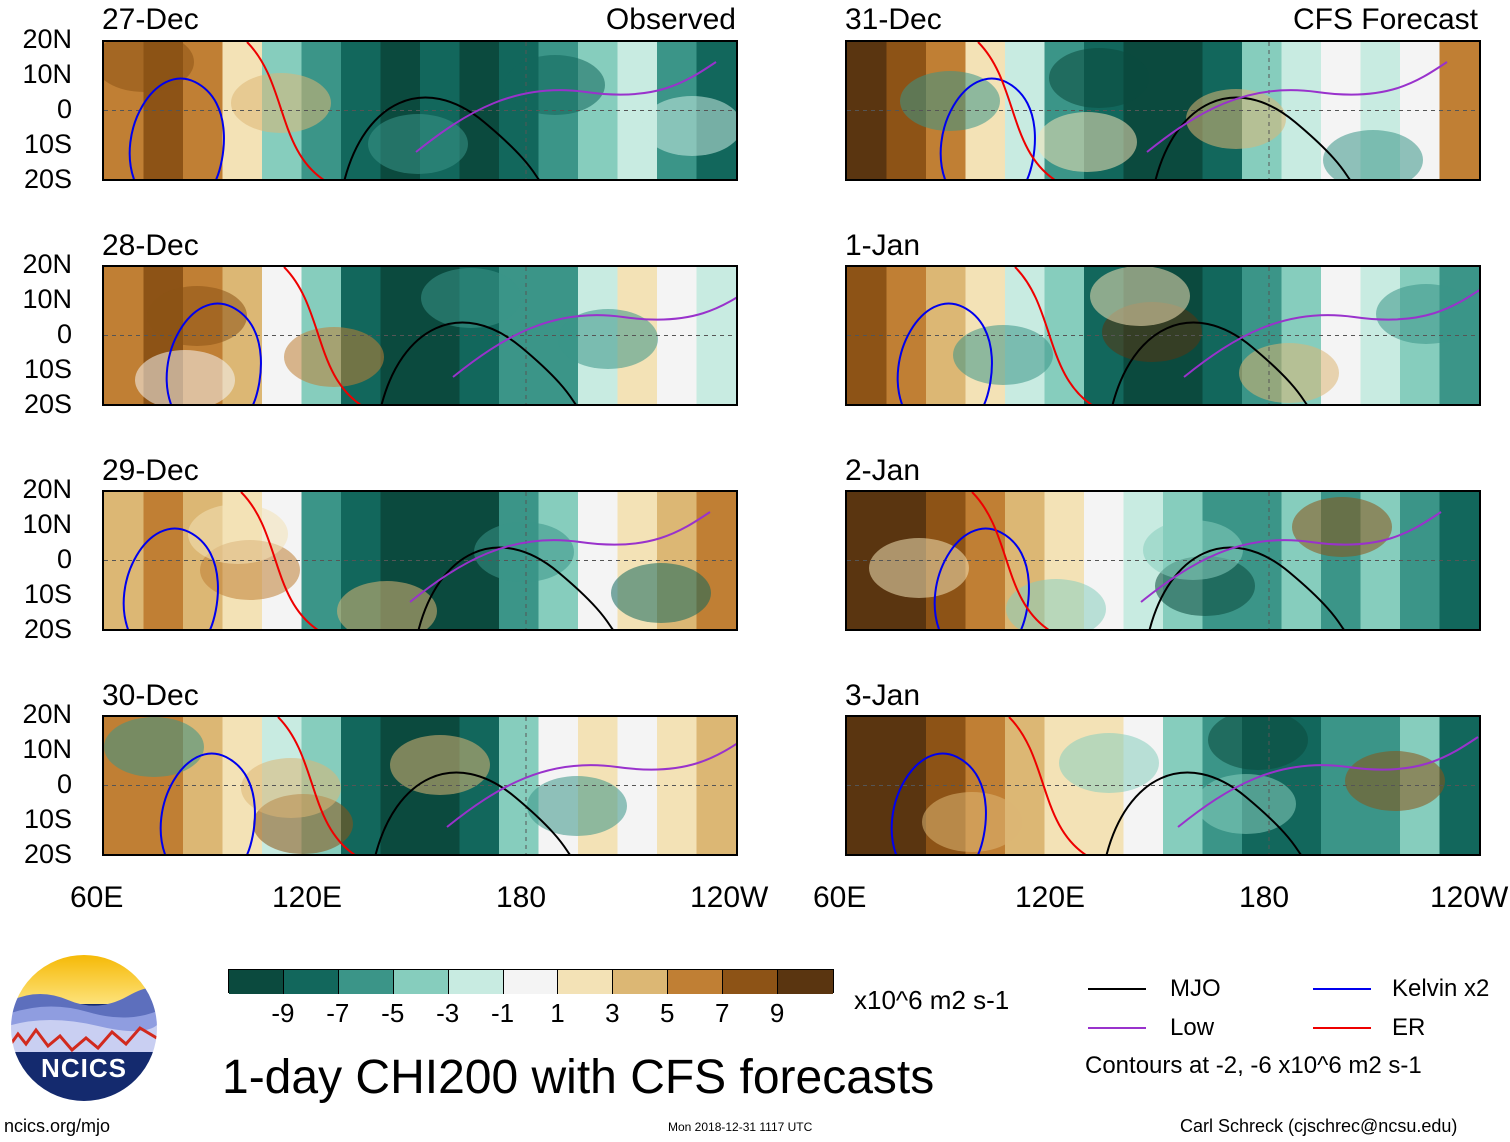  What do you see at coordinates (722, 1013) in the screenshot?
I see `colorbar-tick-label: 7` at bounding box center [722, 1013].